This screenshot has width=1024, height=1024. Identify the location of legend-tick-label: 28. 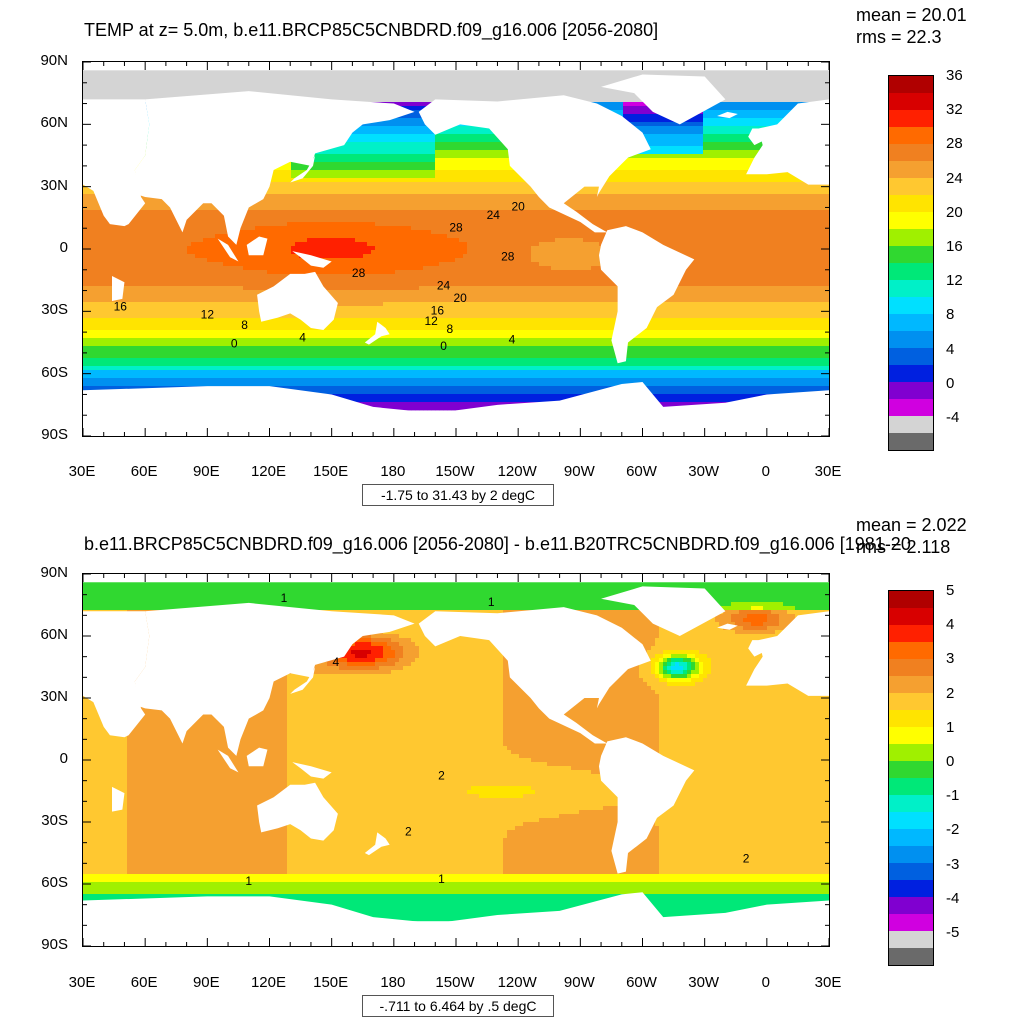
(954, 143).